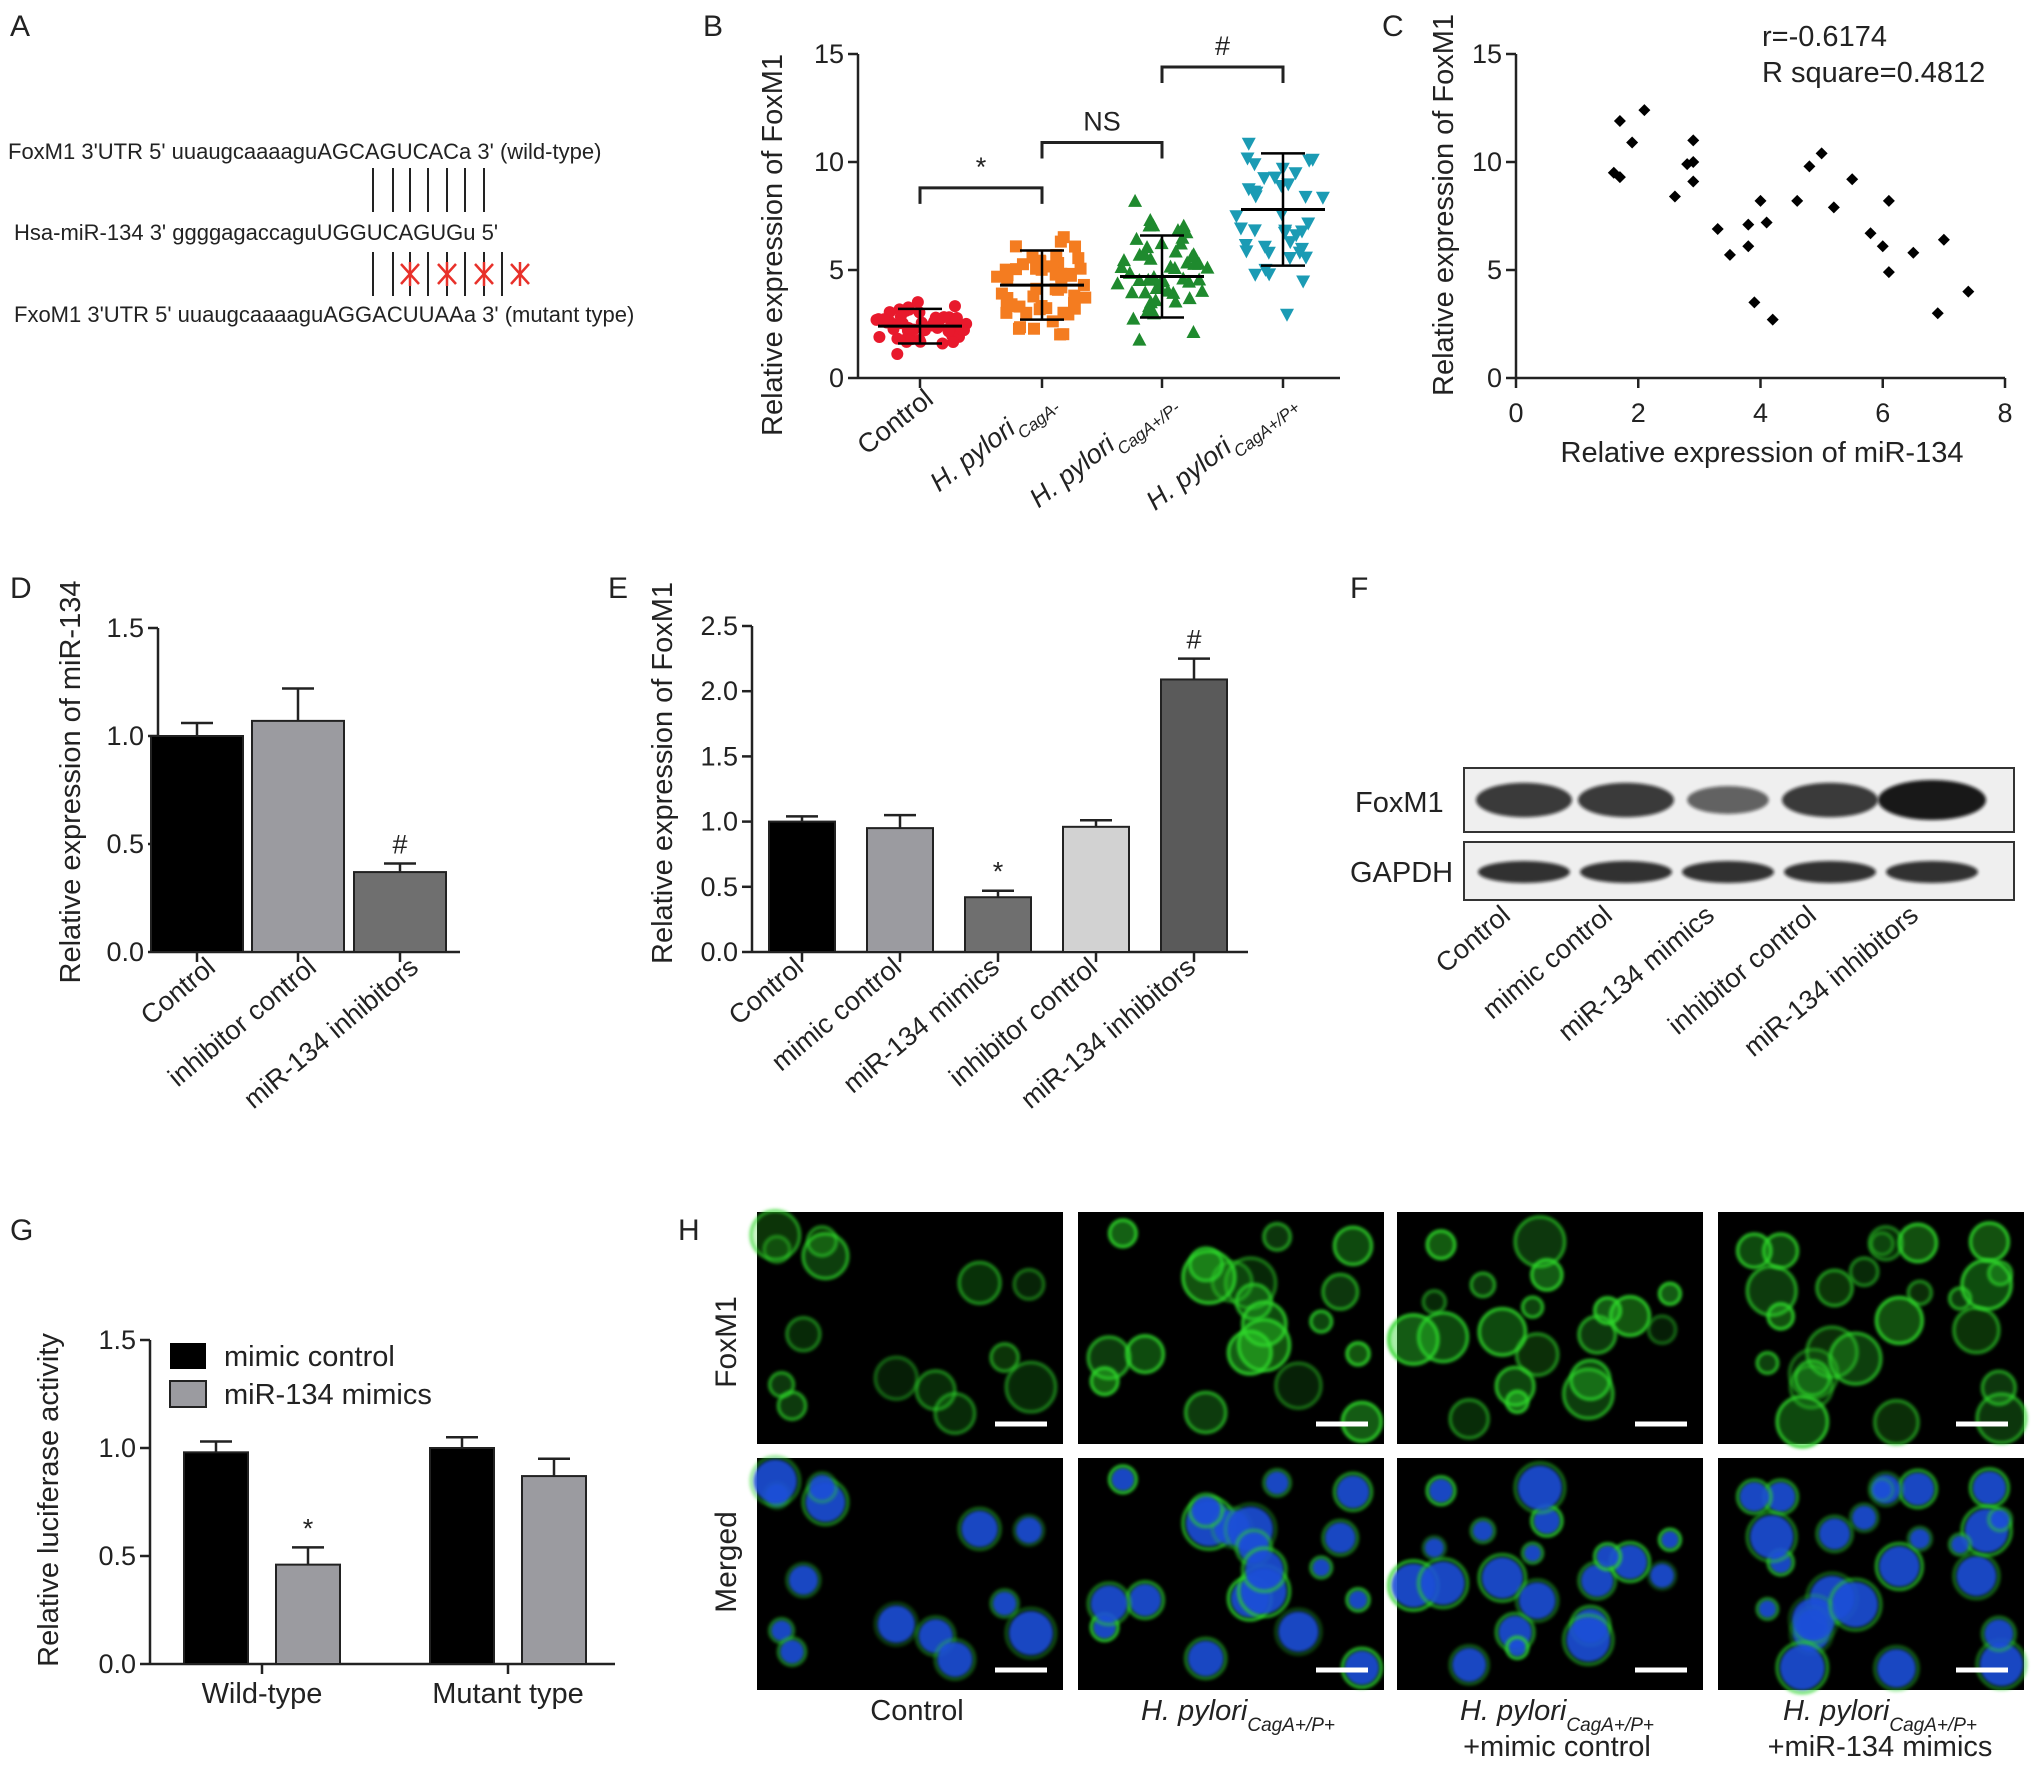  Describe the element at coordinates (1222, 74) in the screenshot. I see `panel-b-bracket` at that location.